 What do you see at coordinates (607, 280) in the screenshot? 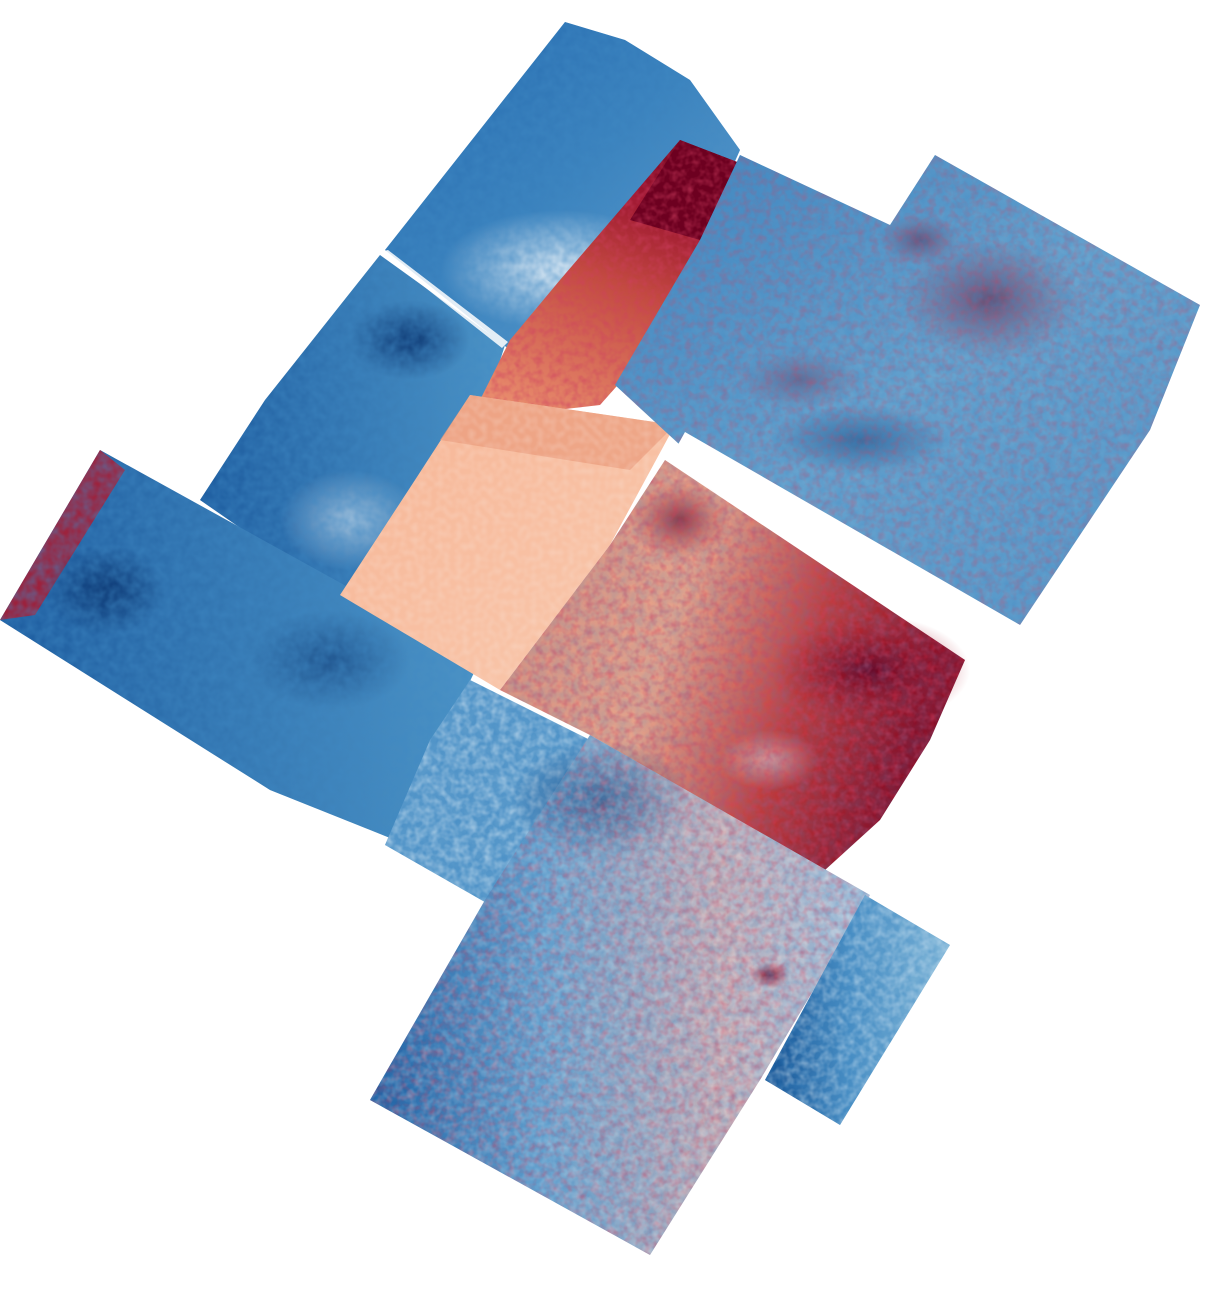
I see `tile-north-red-strip` at bounding box center [607, 280].